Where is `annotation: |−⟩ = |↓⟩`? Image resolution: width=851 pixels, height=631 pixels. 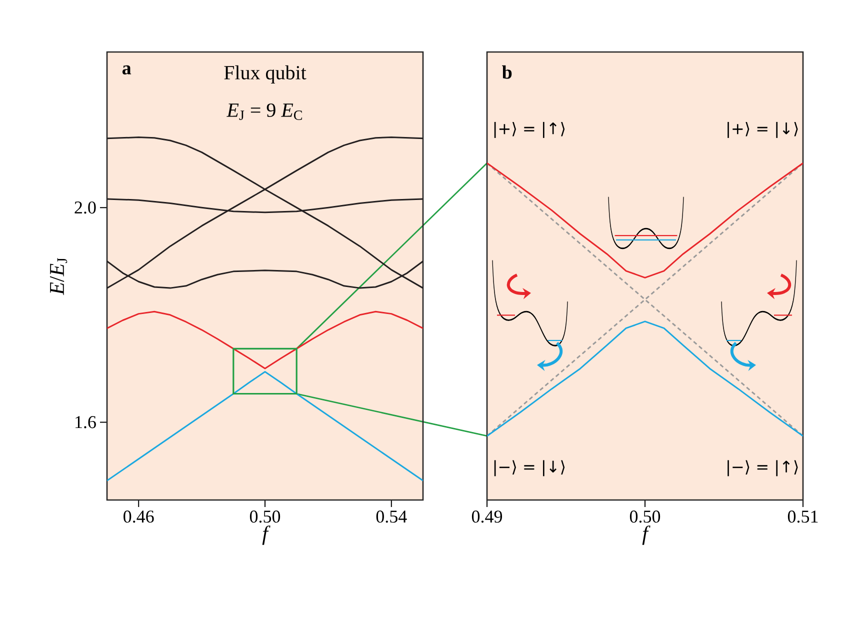 annotation: |−⟩ = |↓⟩ is located at coordinates (529, 468).